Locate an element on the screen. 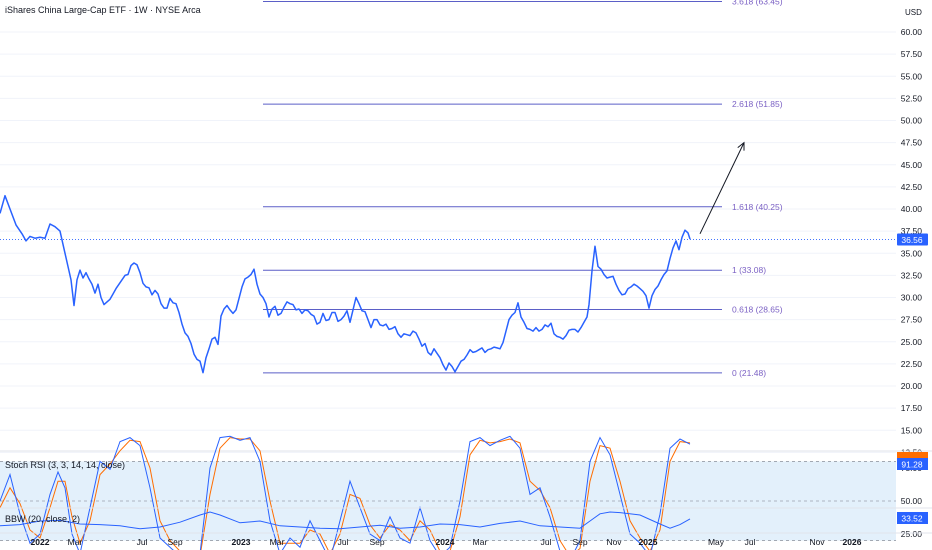 The height and width of the screenshot is (550, 932). price-tick-label: 40.00 is located at coordinates (912, 209).